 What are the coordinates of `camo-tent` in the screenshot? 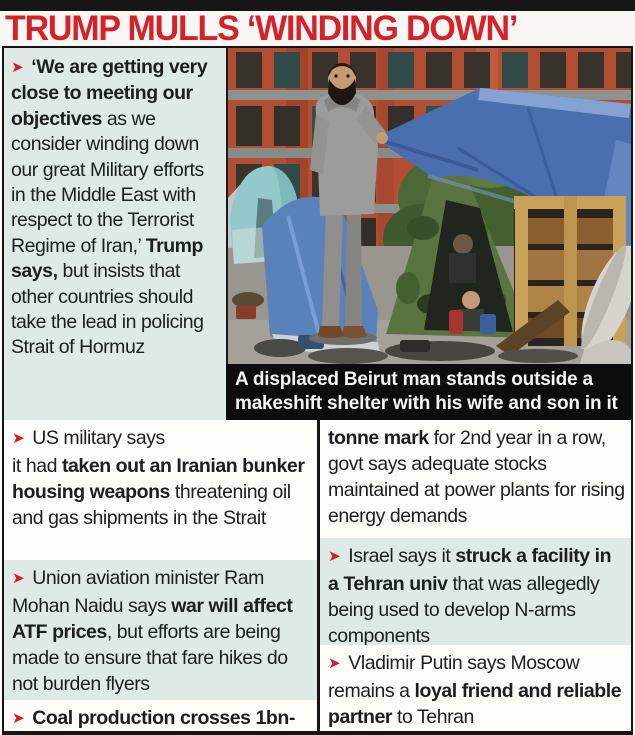 It's located at (459, 249).